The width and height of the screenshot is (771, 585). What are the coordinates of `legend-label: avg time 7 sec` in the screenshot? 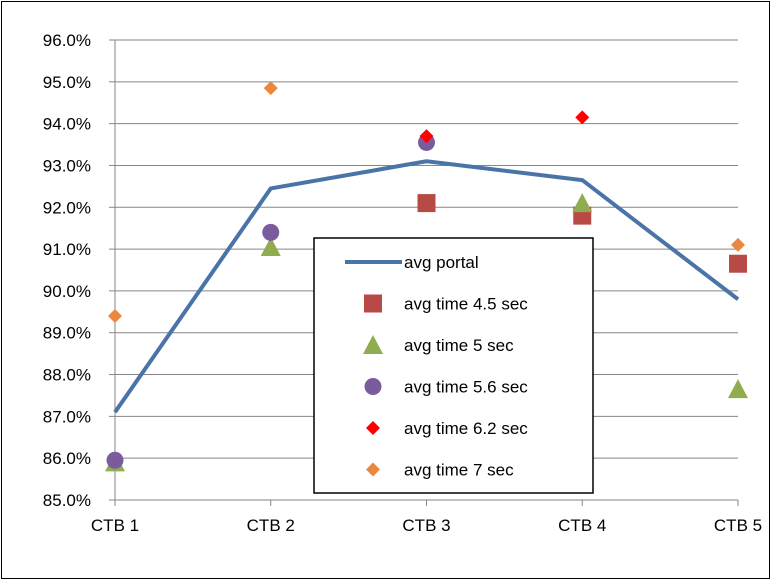 It's located at (459, 470).